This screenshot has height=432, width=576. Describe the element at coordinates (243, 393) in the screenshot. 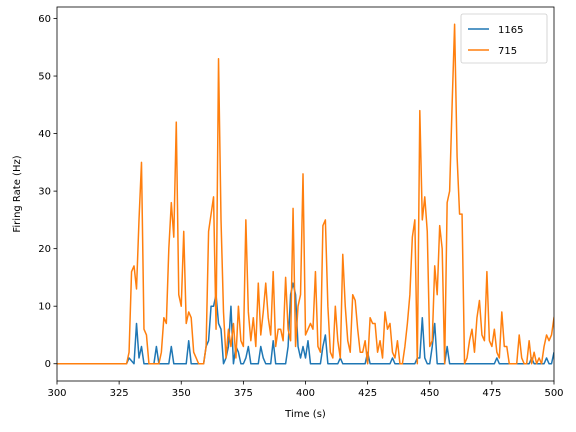

I see `x-tick-label: 375` at that location.